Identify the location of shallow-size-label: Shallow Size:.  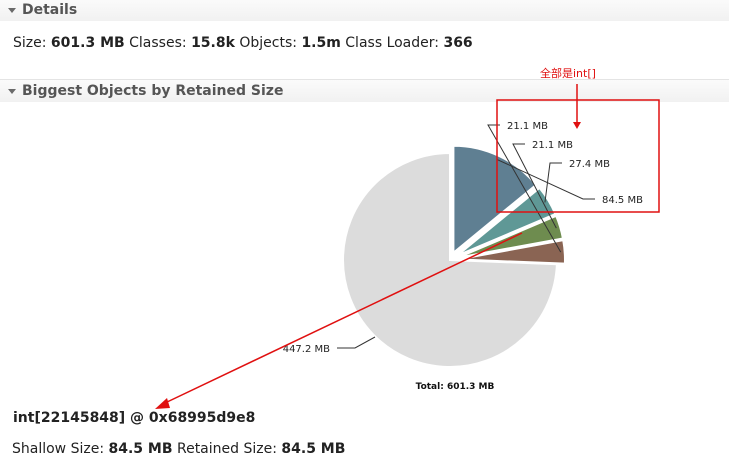
(58, 449).